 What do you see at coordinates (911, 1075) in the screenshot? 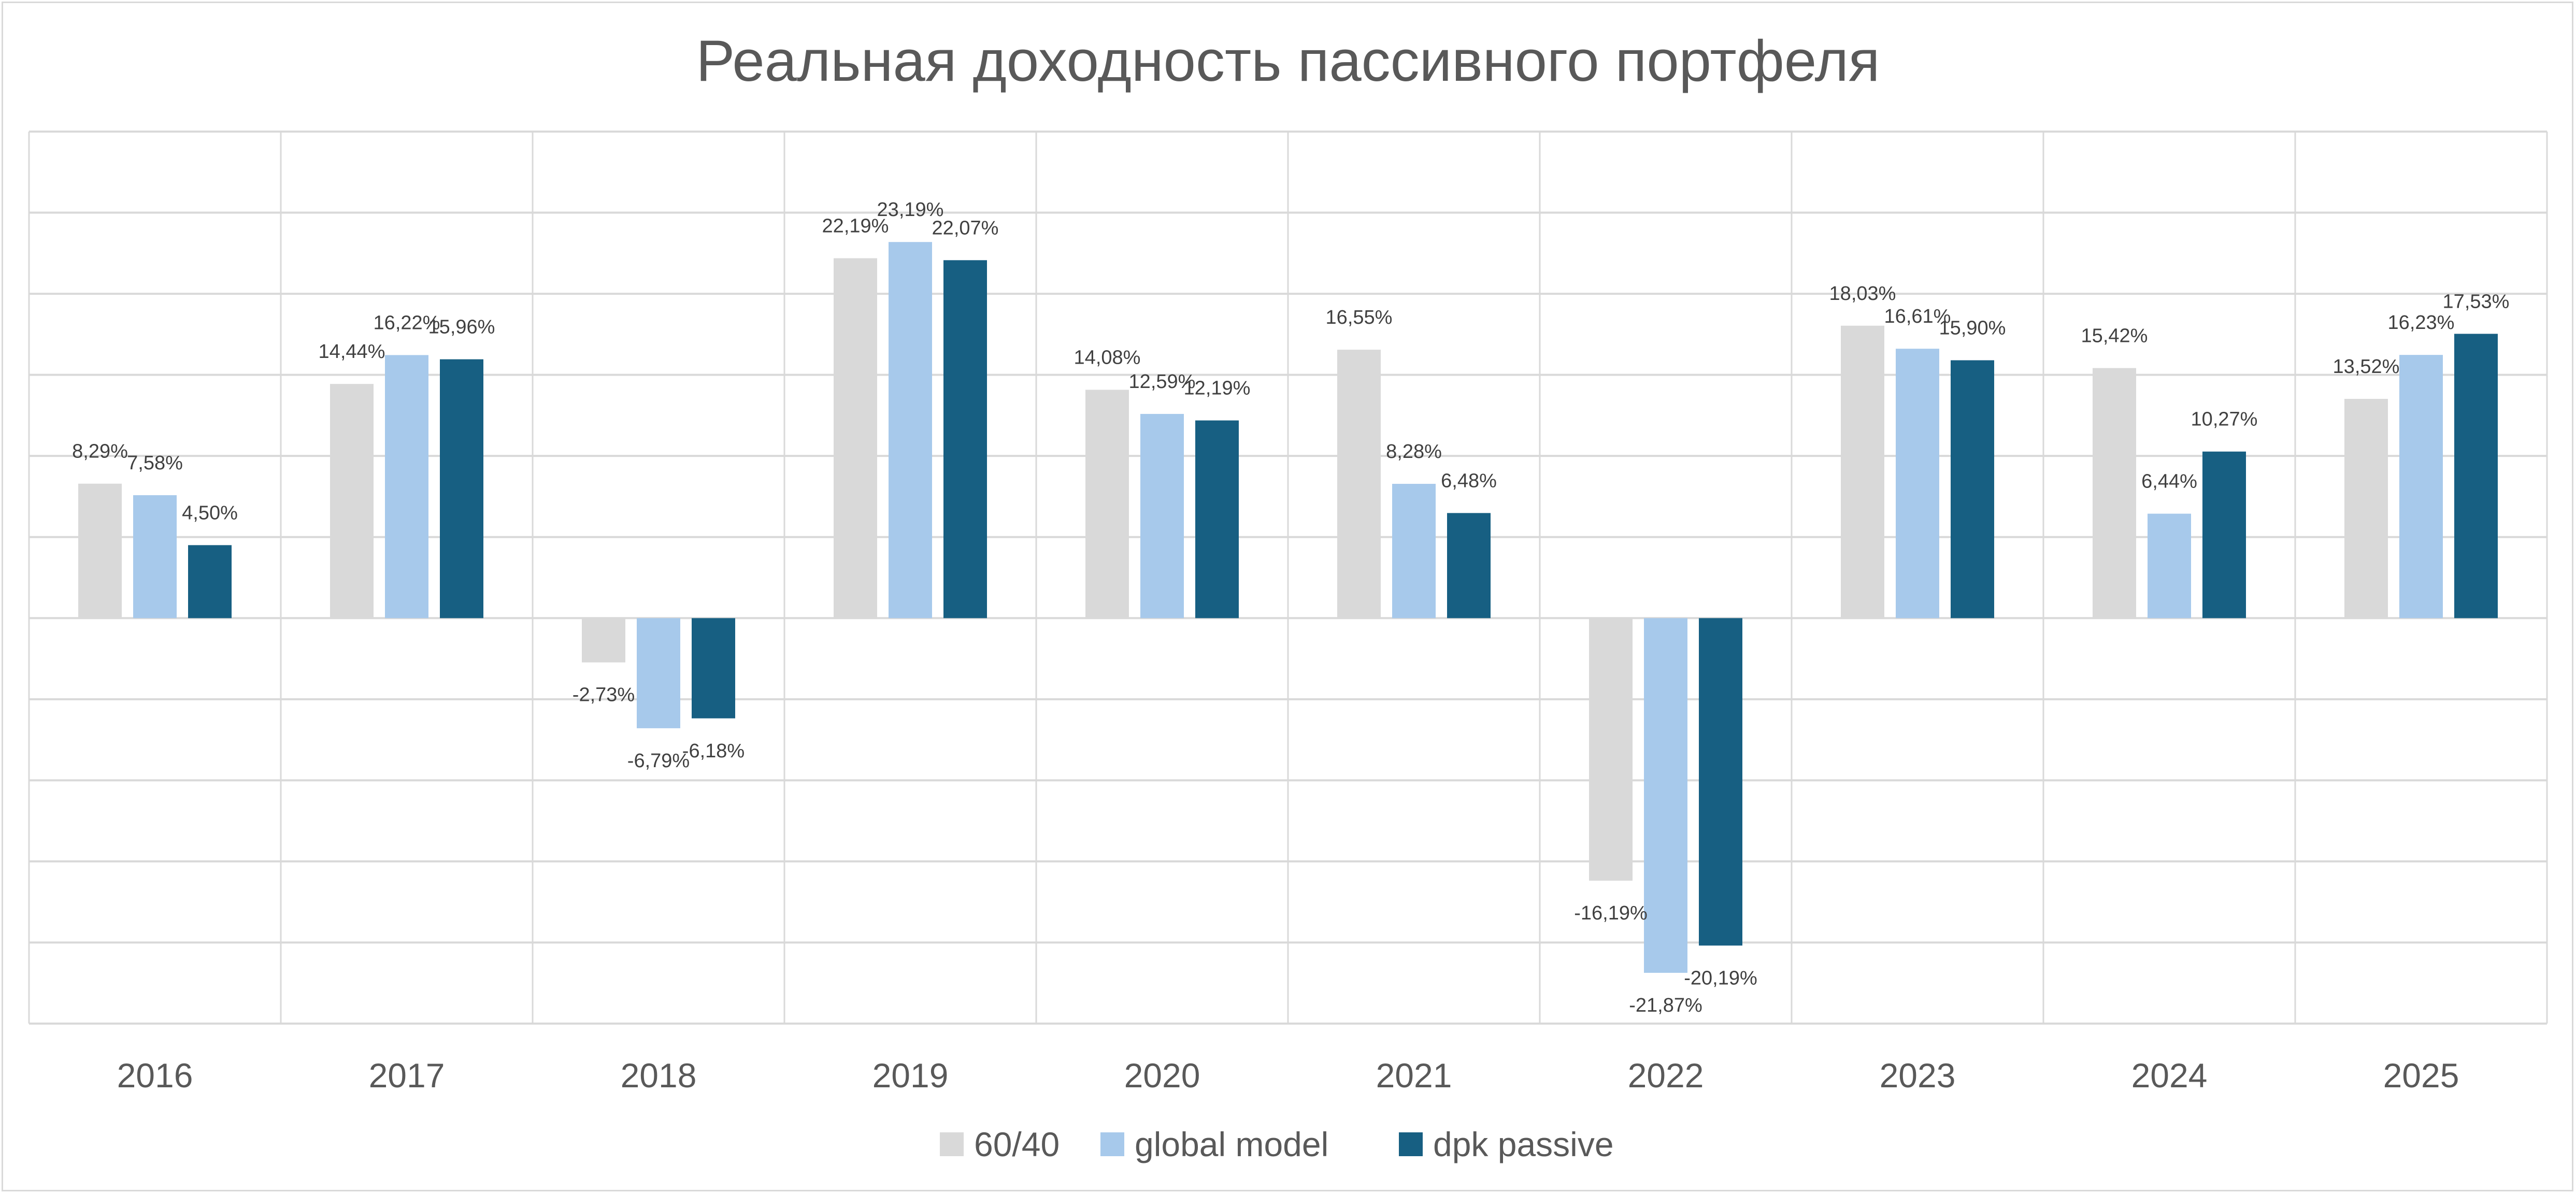
I see `x-tick-label: 2019` at bounding box center [911, 1075].